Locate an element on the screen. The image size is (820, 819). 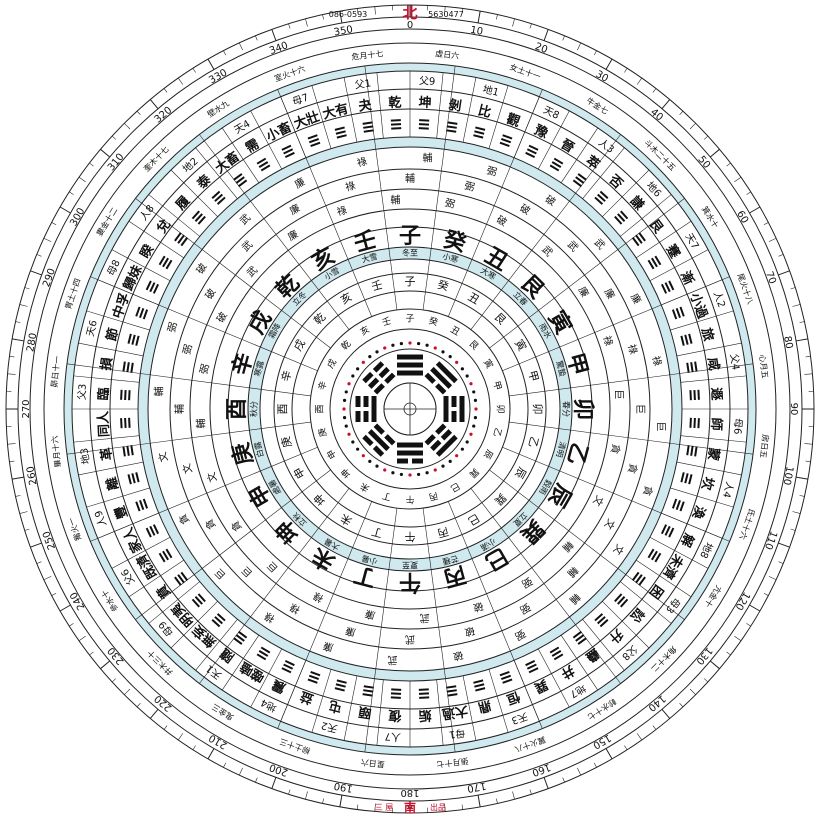
hexagram-name: 小畜 is located at coordinates (279, 132).